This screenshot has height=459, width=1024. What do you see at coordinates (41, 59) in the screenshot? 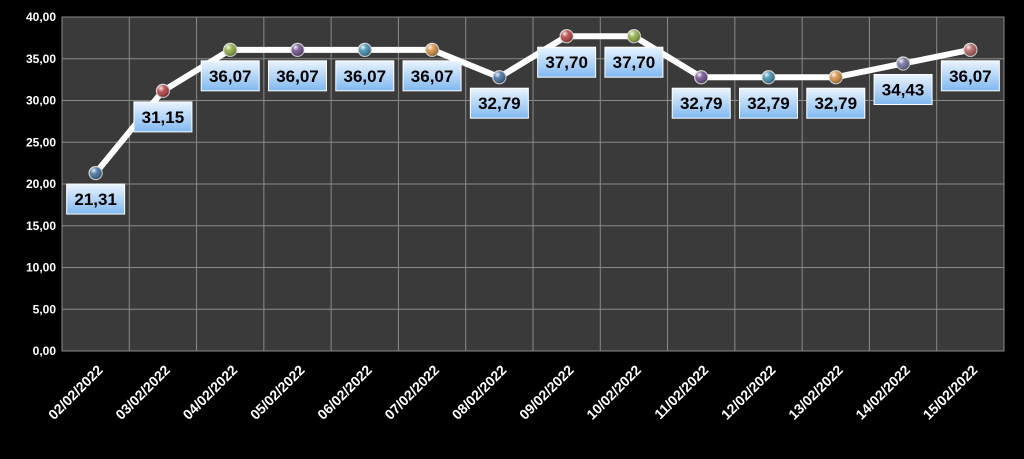
I see `y-tick-label: 35,00` at bounding box center [41, 59].